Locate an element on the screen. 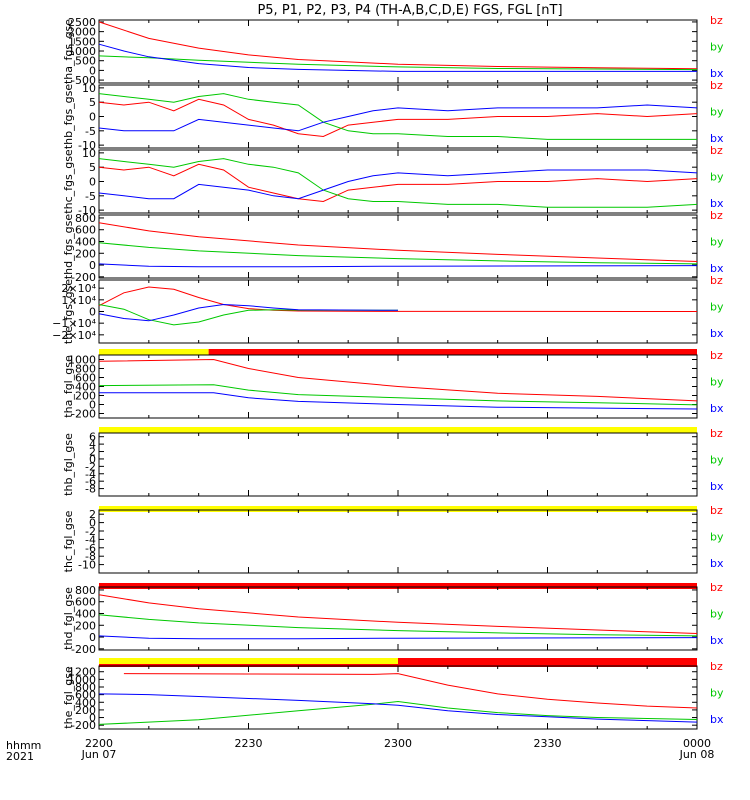  y-tick-label: 2000 is located at coordinates (82, 32).